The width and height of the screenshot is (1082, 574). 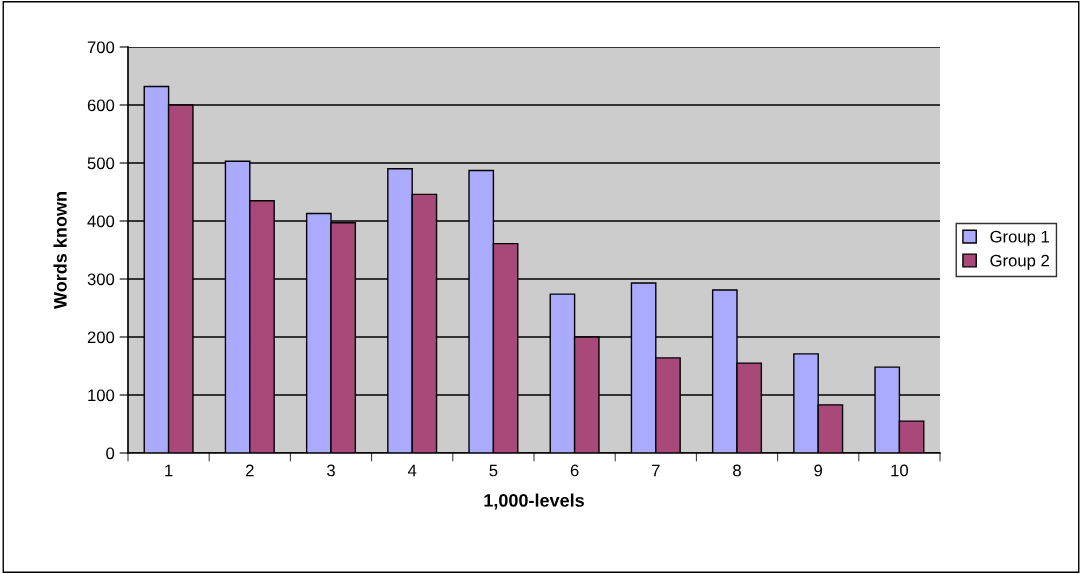 What do you see at coordinates (101, 163) in the screenshot?
I see `y-tick-label: 500` at bounding box center [101, 163].